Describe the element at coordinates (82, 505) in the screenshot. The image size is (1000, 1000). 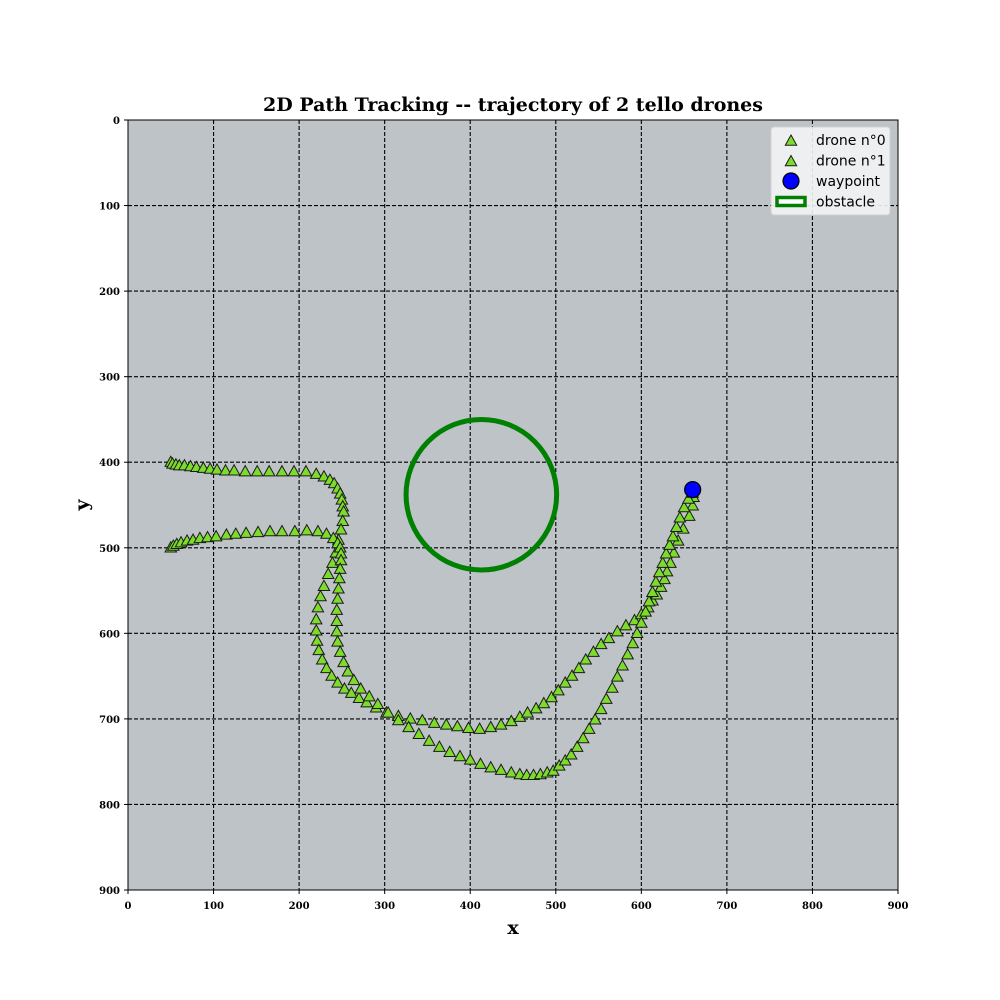
I see `y-axis-label: y` at that location.